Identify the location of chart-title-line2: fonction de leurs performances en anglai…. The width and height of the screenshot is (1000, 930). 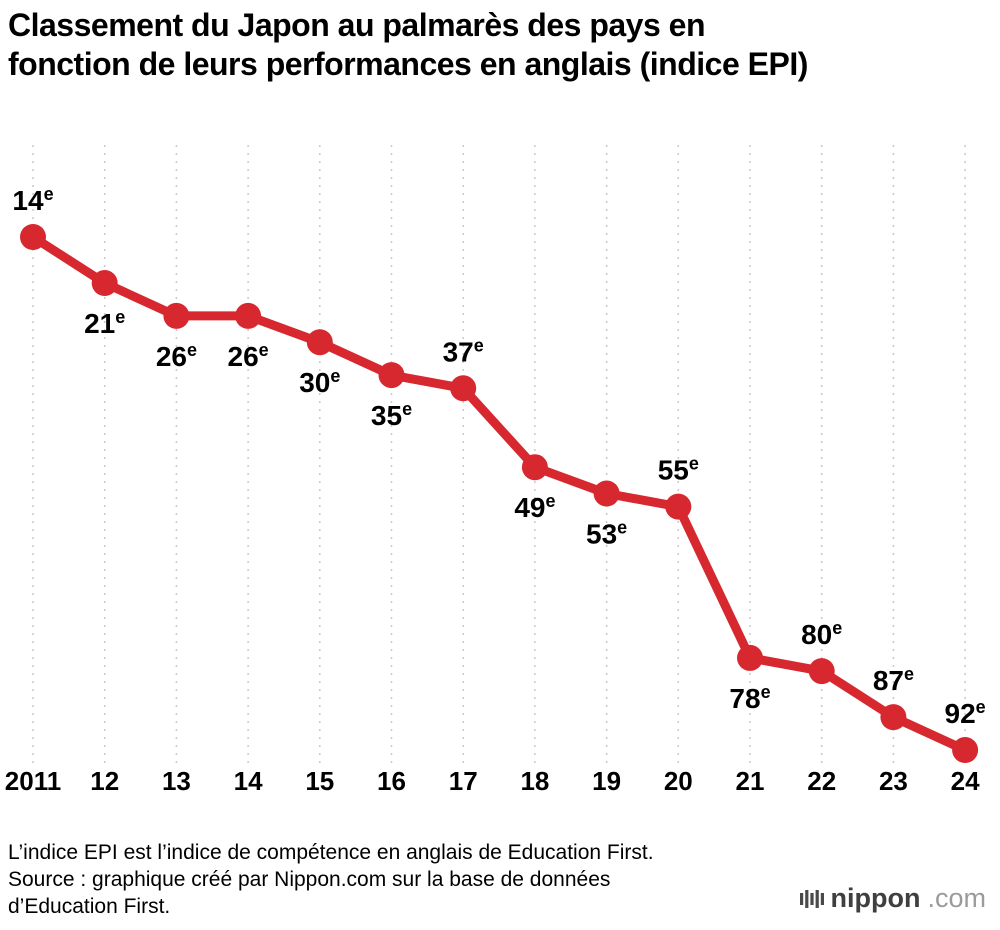
(408, 64).